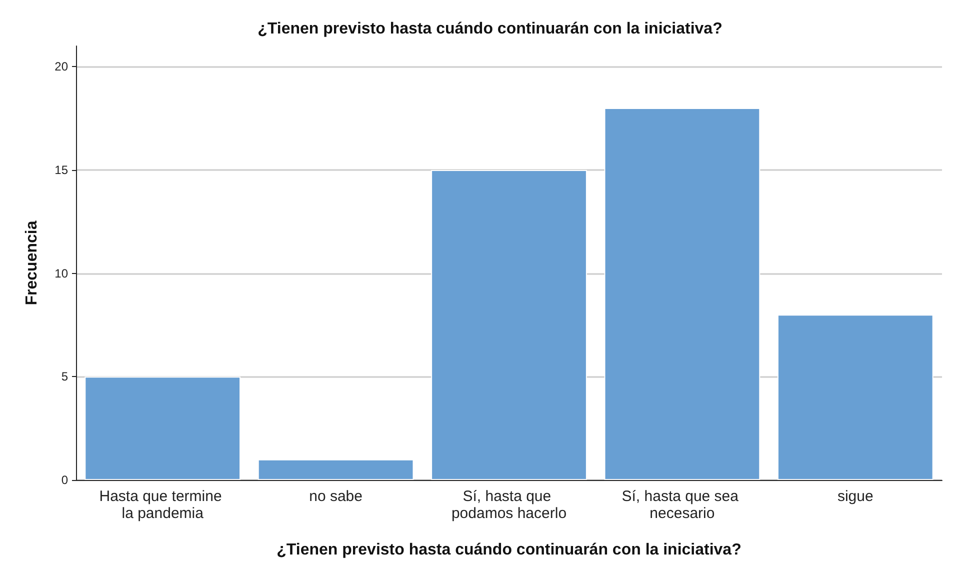 This screenshot has height=571, width=980. What do you see at coordinates (162, 505) in the screenshot?
I see `x-tick-label: Hasta que termine la pandemia` at bounding box center [162, 505].